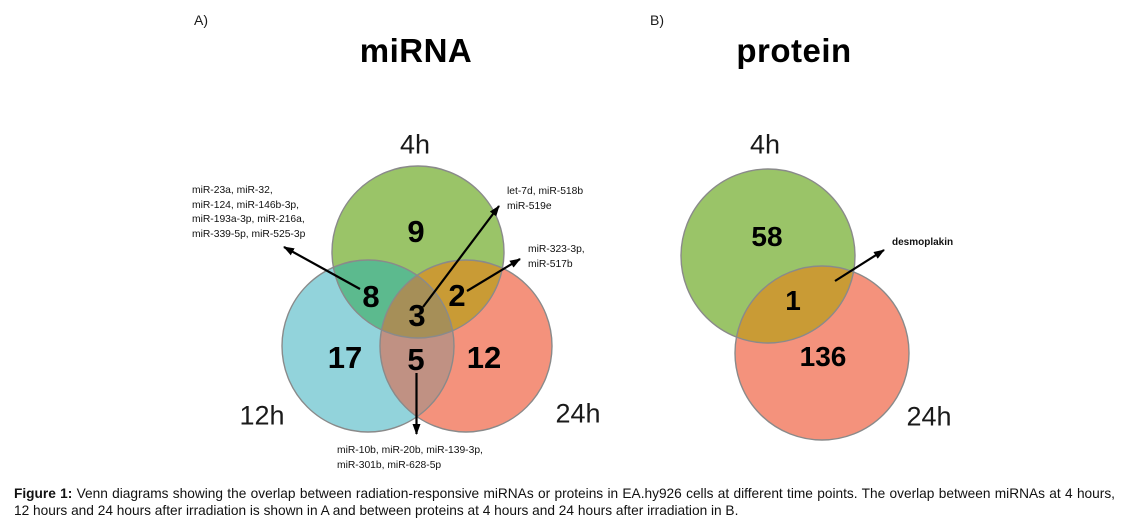 Image resolution: width=1129 pixels, height=527 pixels. I want to click on venn-a-4h-outline, so click(418, 252).